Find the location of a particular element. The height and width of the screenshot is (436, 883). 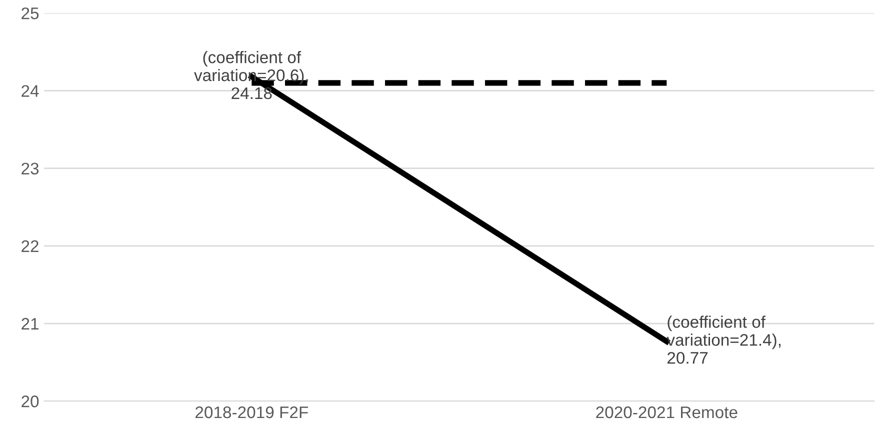

x-tick-label: 2020-2021 Remote is located at coordinates (667, 412).